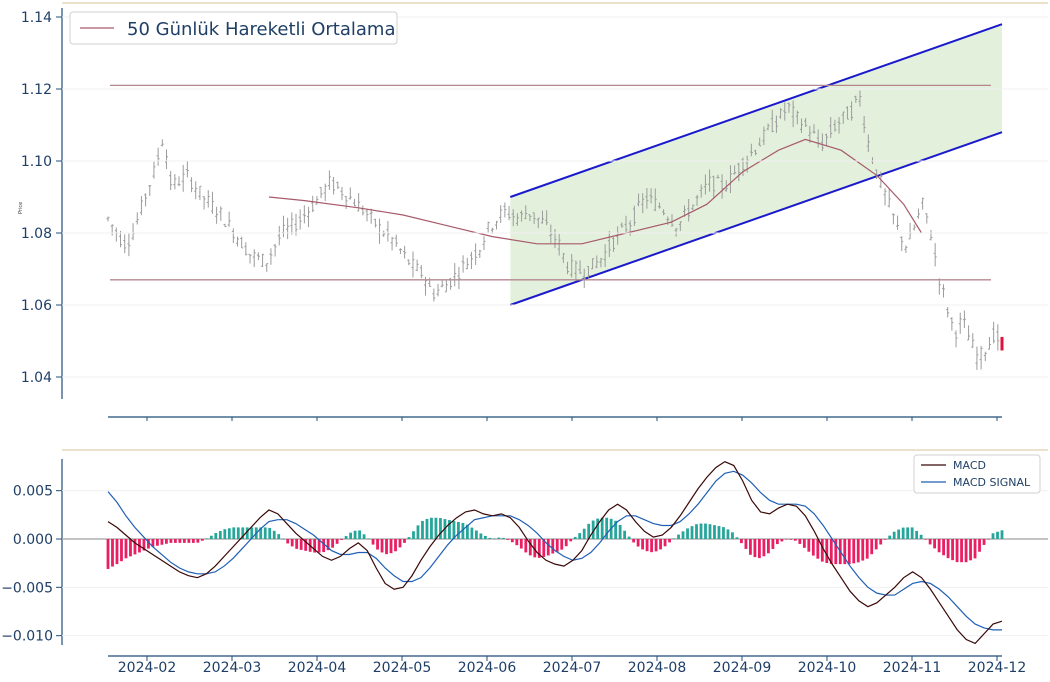  Describe the element at coordinates (657, 668) in the screenshot. I see `x-tick-label: 2024-08` at that location.